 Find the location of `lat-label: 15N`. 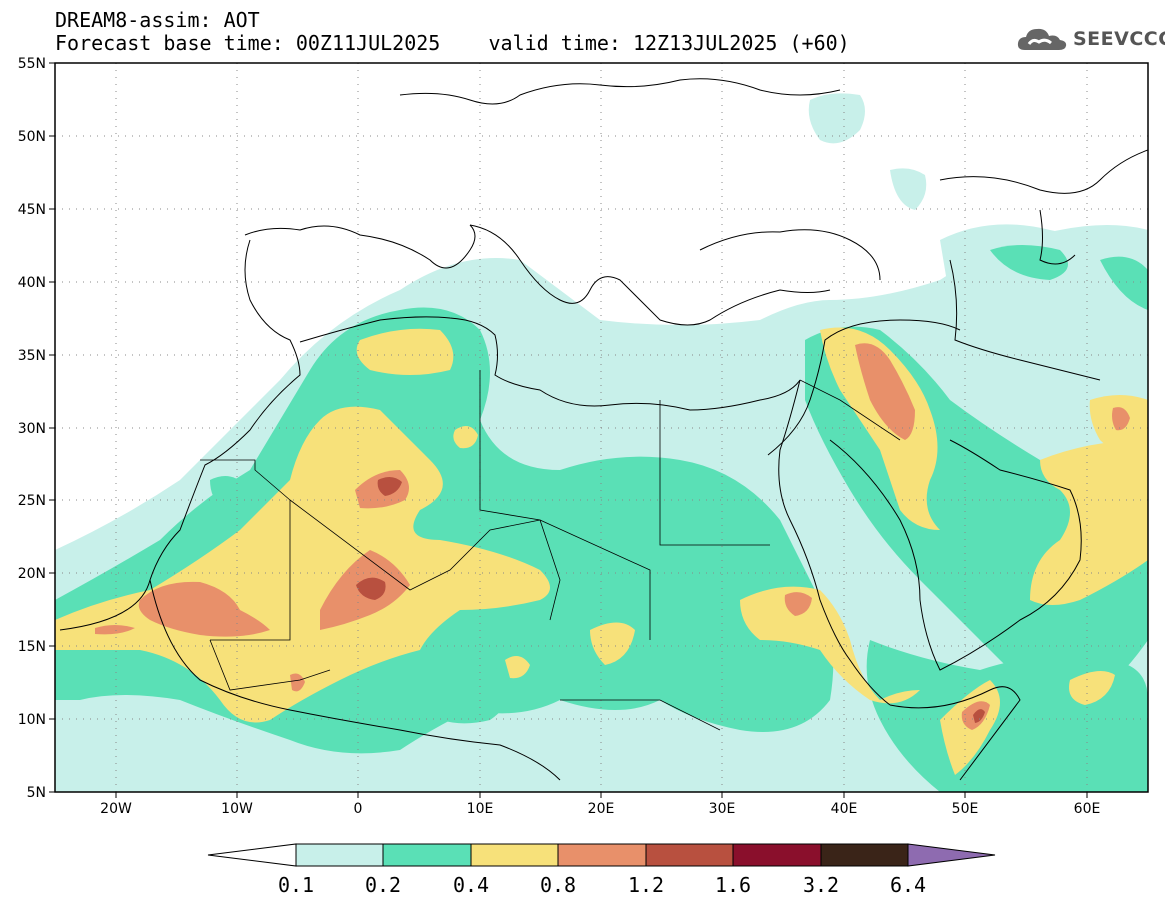

lat-label: 15N is located at coordinates (32, 647).